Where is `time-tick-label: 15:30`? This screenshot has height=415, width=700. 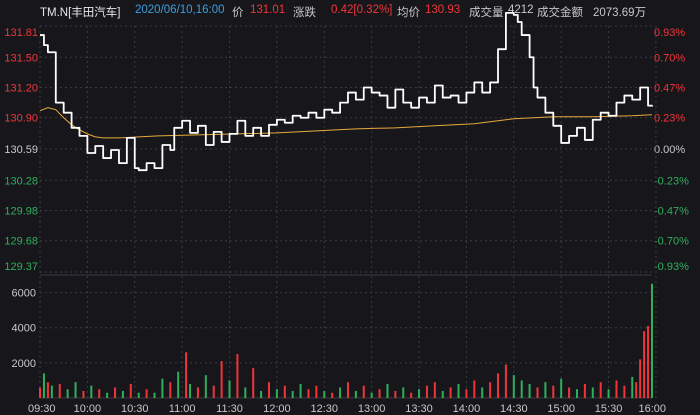
time-tick-label: 15:30 is located at coordinates (609, 409).